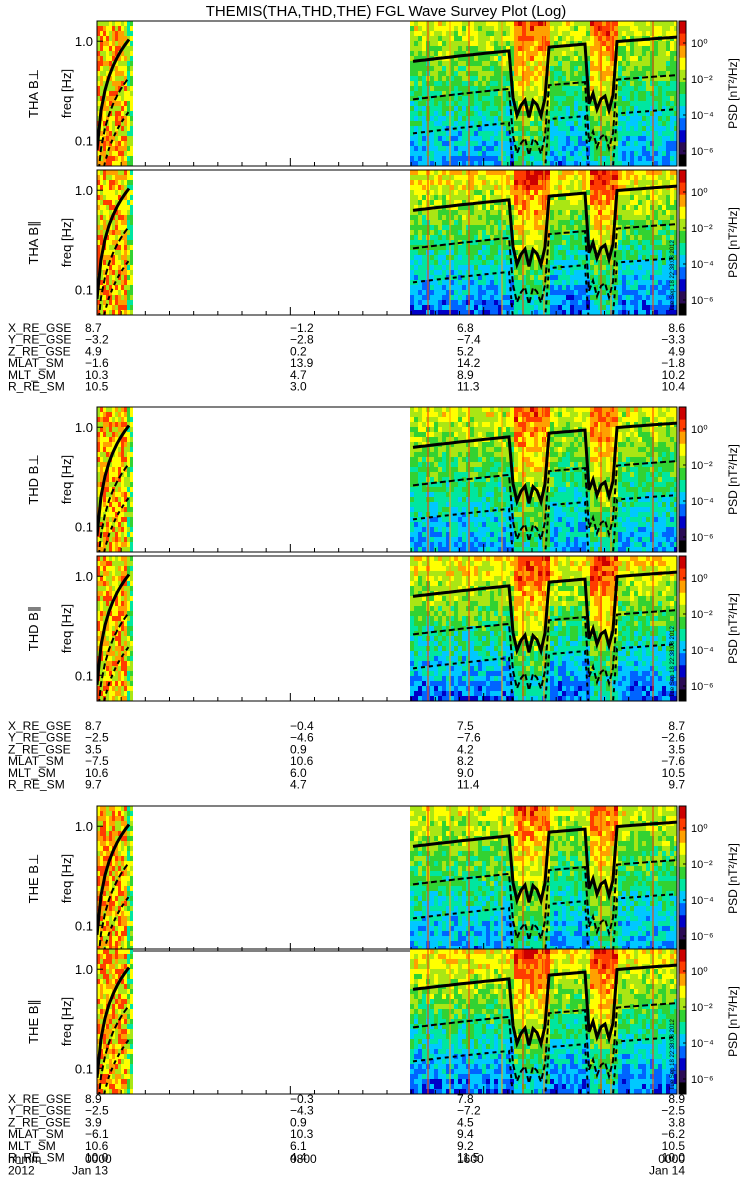 The height and width of the screenshot is (1200, 750). Describe the element at coordinates (709, 479) in the screenshot. I see `colorbar: 10⁰ 10⁻² 10⁻⁴ 10⁻⁶ PSD [nT²/Hz]` at that location.